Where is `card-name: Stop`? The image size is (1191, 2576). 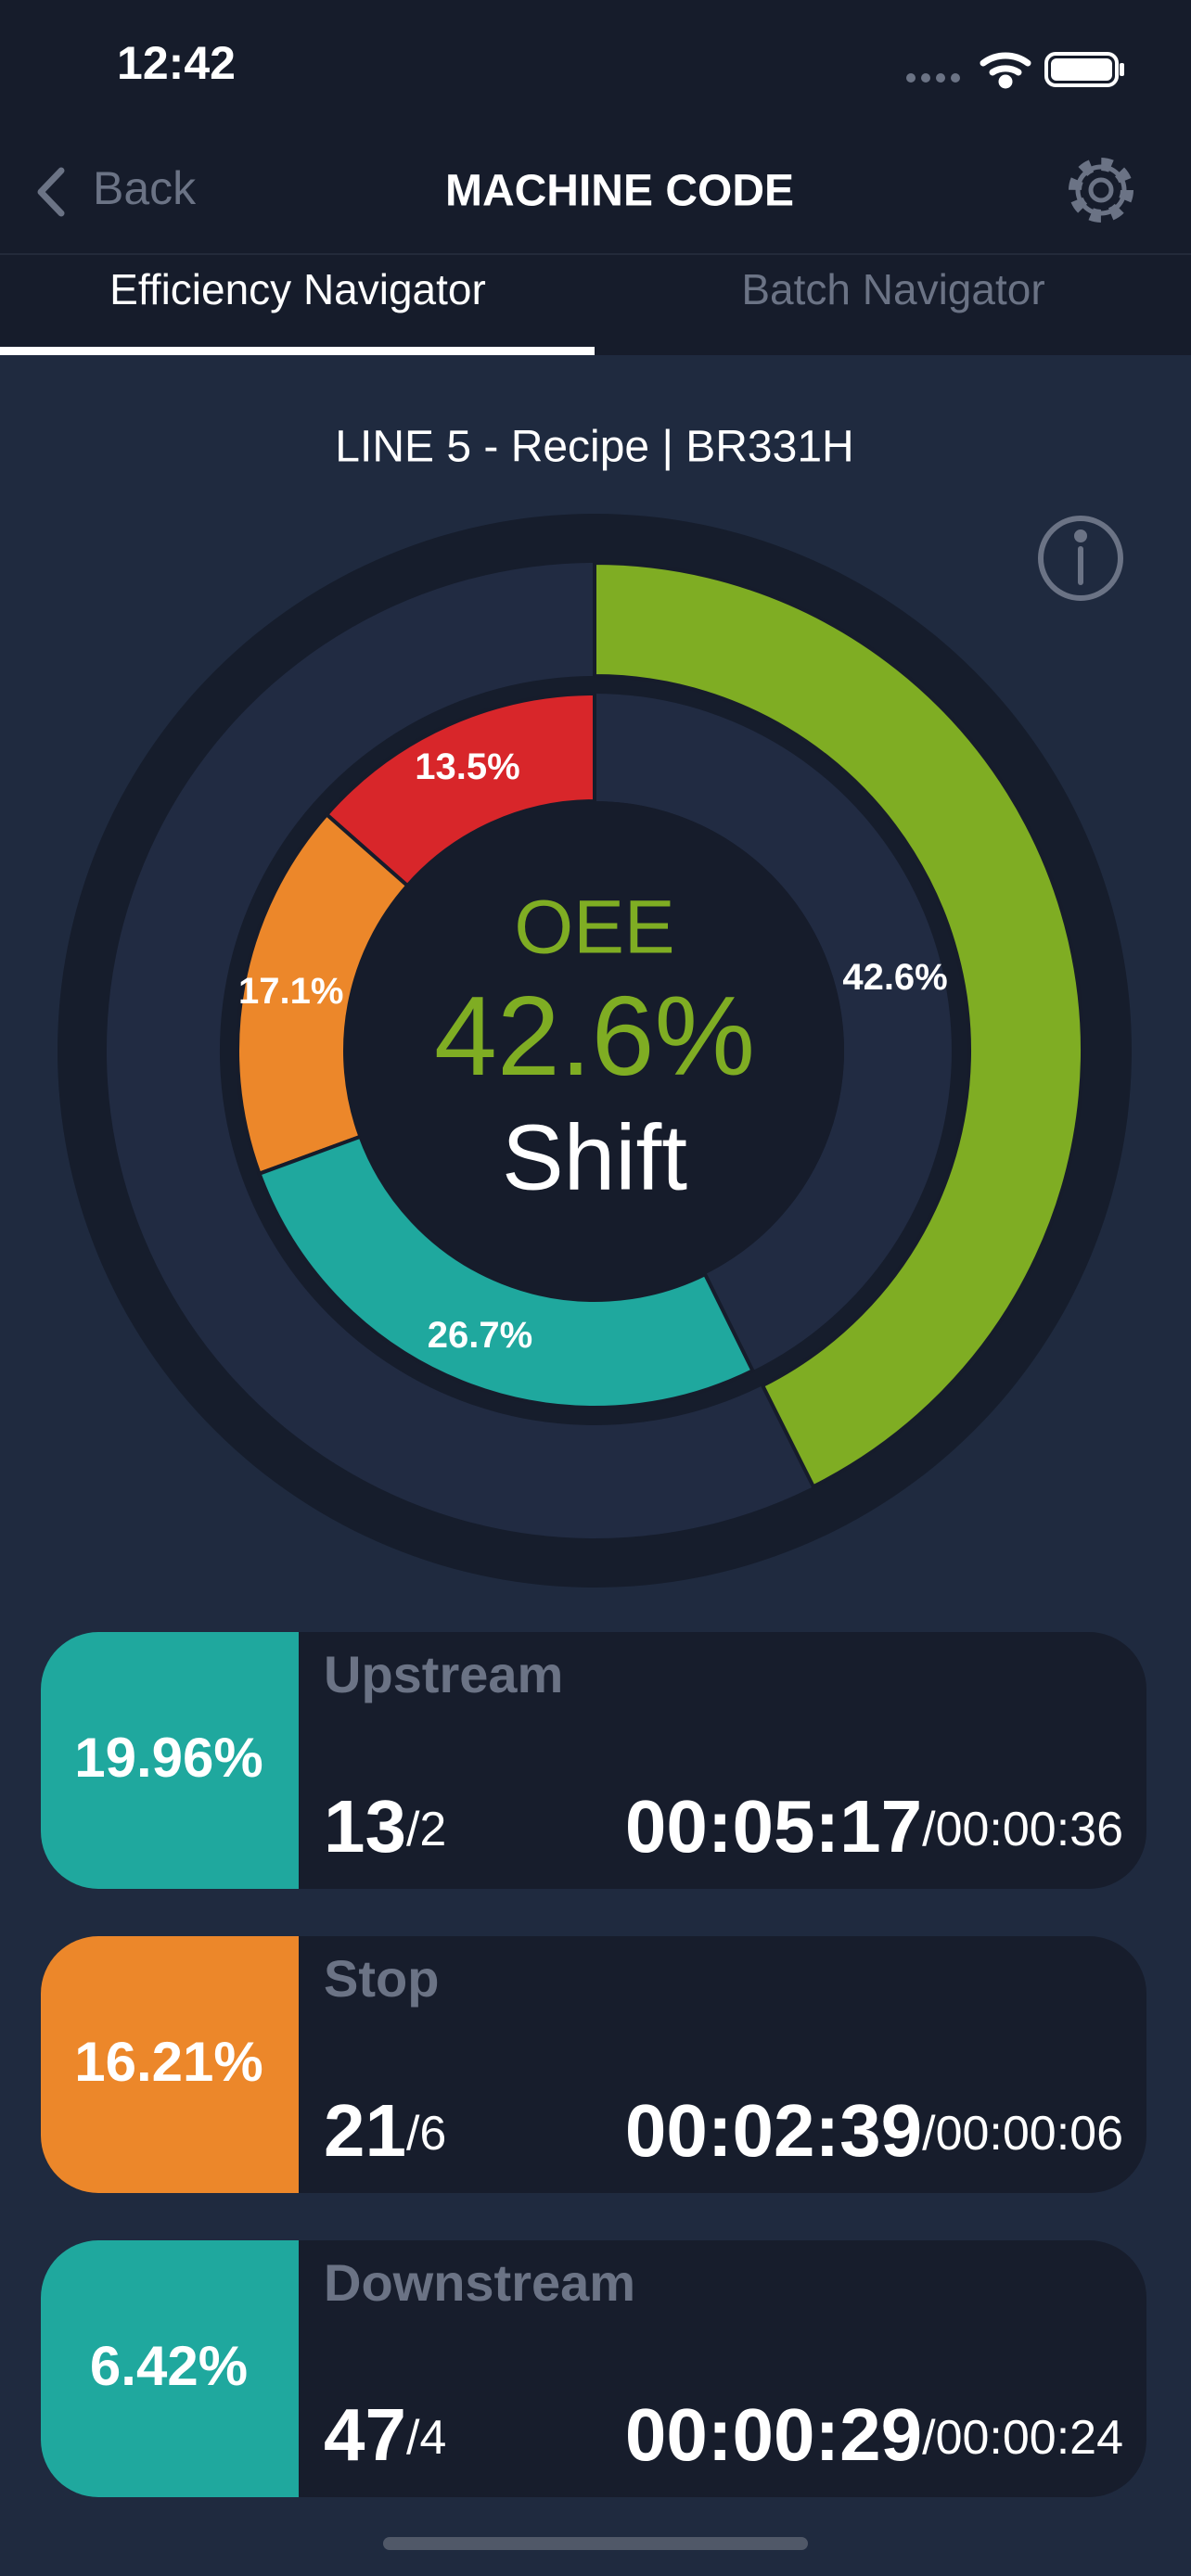
card-name: Stop is located at coordinates (381, 1979).